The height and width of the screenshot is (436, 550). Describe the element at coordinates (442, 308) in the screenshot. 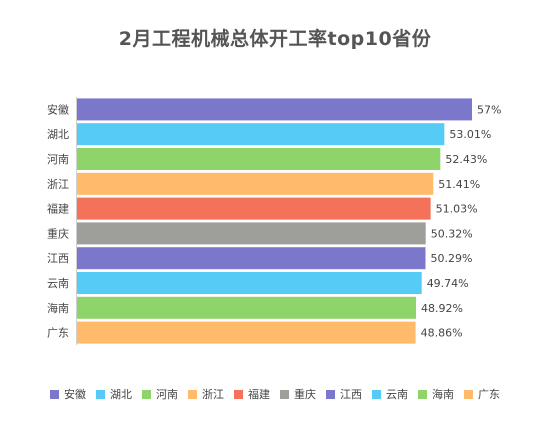

I see `value-label-9: 48.92%` at that location.